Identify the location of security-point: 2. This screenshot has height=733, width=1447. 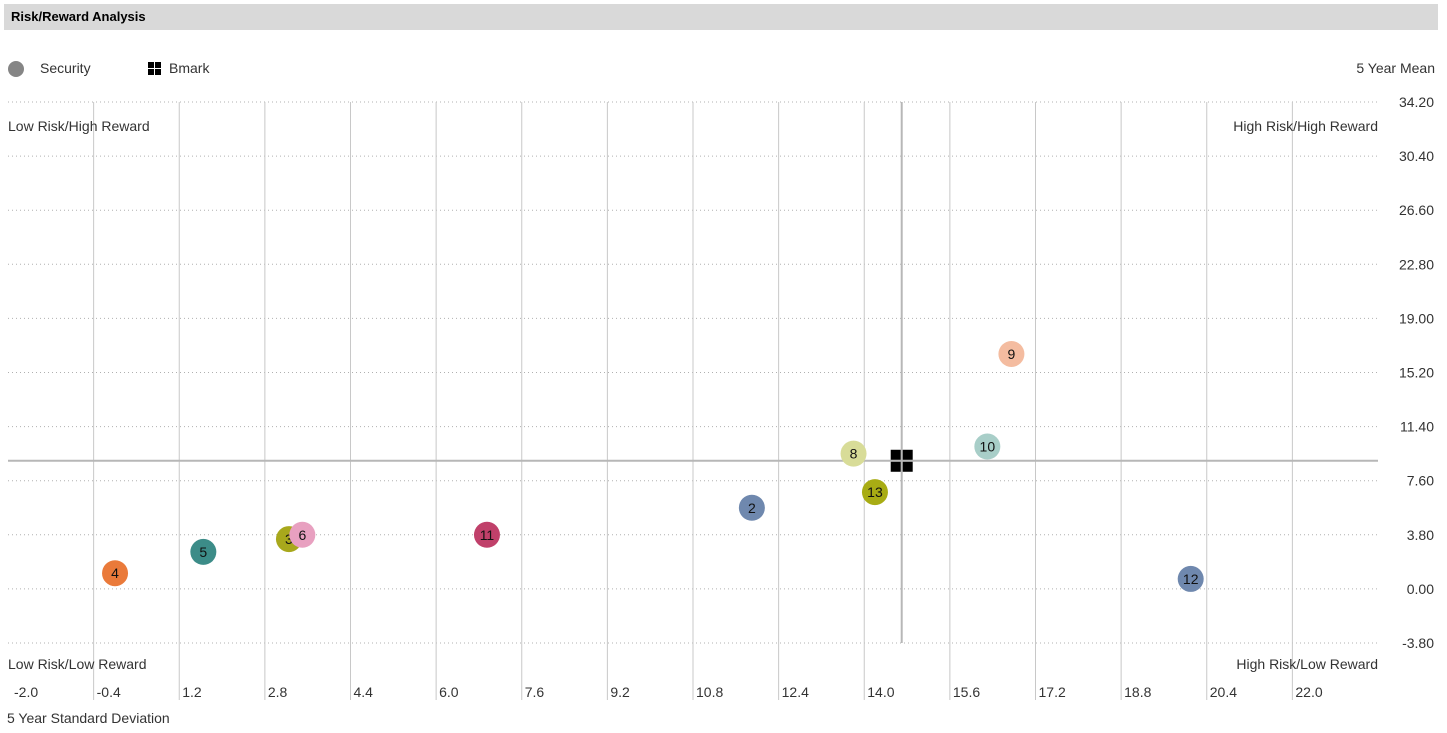
(751, 507).